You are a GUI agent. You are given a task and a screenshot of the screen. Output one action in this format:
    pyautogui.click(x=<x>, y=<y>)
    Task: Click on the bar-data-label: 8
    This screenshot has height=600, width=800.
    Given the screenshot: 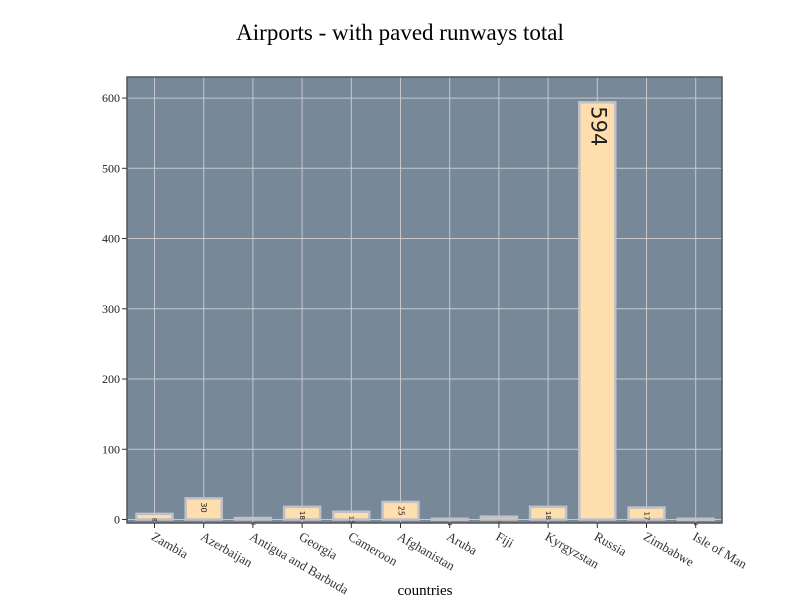 What is the action you would take?
    pyautogui.click(x=154, y=520)
    